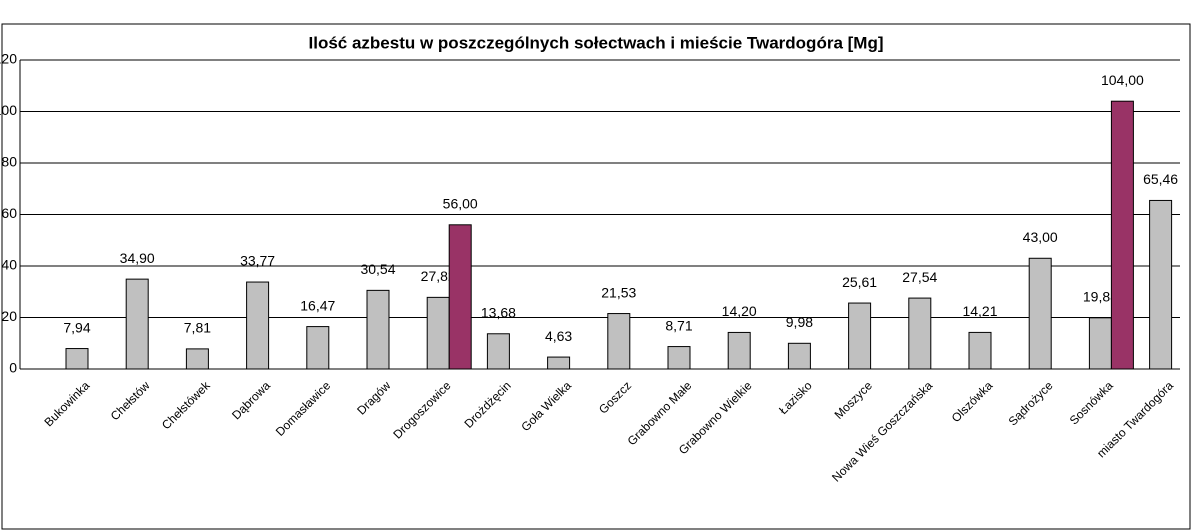 The width and height of the screenshot is (1193, 530). Describe the element at coordinates (1160, 179) in the screenshot. I see `data-label: 65,46` at that location.